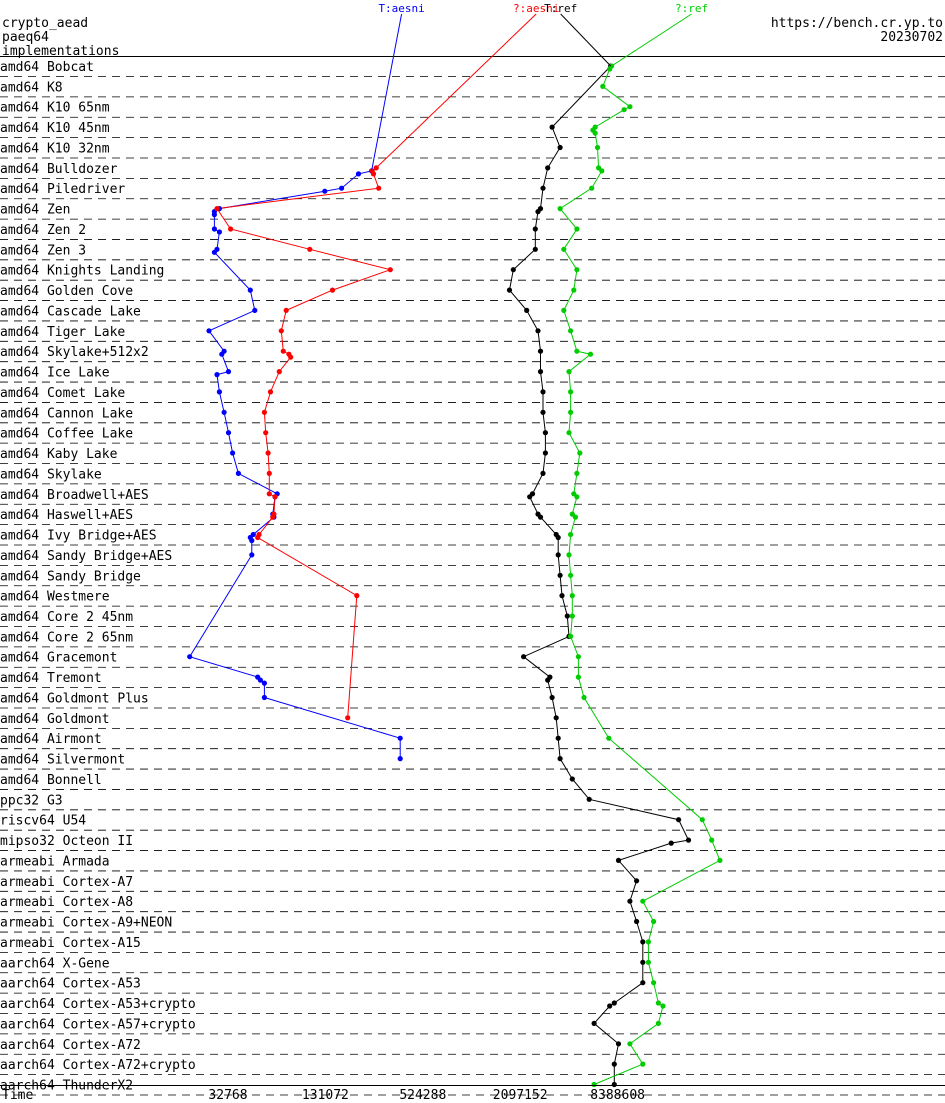 The width and height of the screenshot is (945, 1103). What do you see at coordinates (25, 37) in the screenshot?
I see `header-subtitle: paeq64` at bounding box center [25, 37].